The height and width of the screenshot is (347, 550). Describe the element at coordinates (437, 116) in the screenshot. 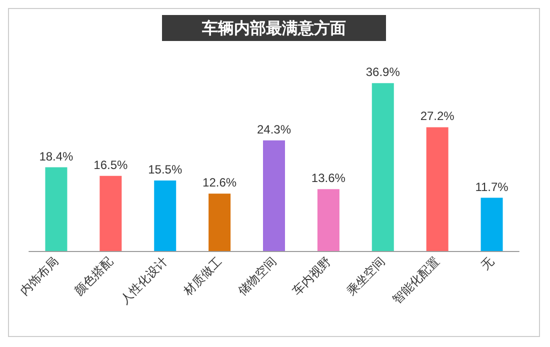

I see `data-label: 27.2%` at that location.